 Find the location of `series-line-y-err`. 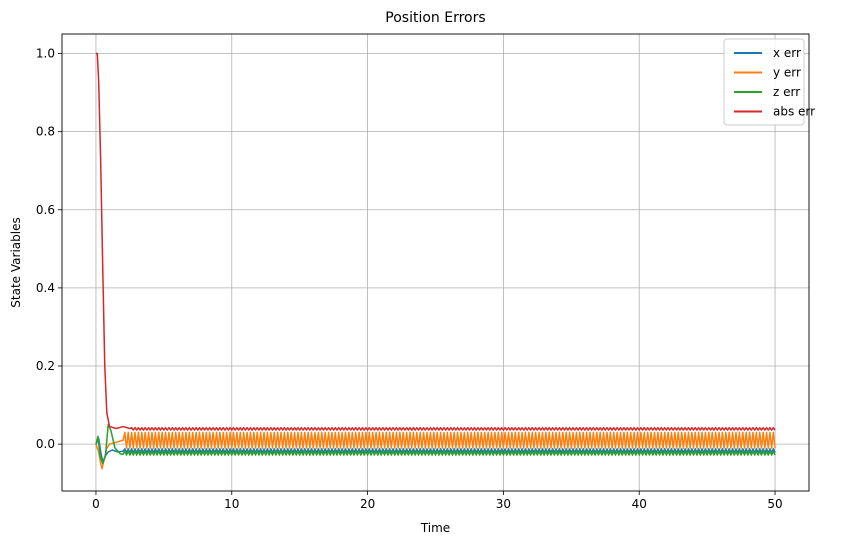

series-line-y-err is located at coordinates (435, 450).